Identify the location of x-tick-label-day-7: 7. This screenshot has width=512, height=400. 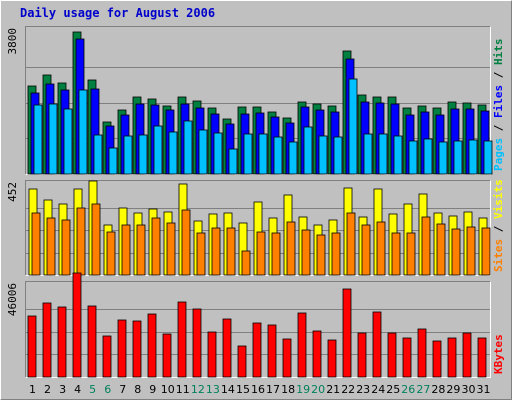
(122, 389).